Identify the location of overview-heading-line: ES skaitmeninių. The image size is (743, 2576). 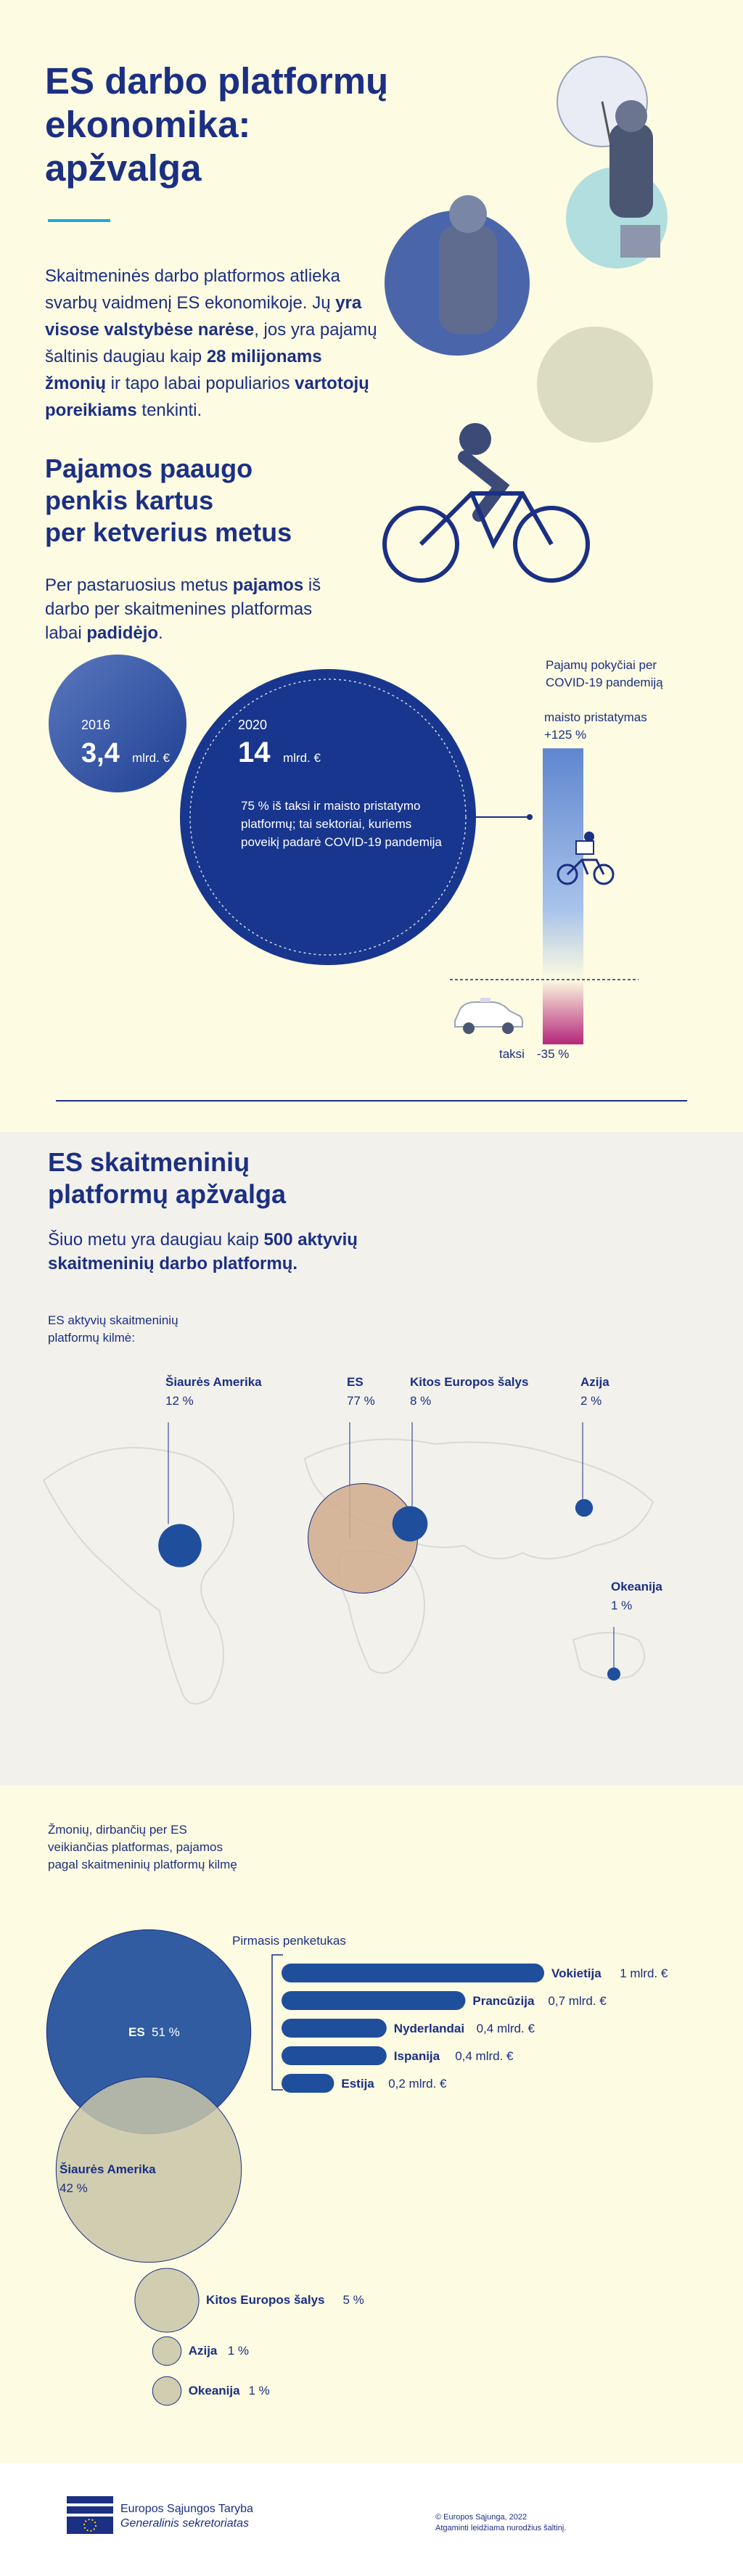
(149, 1162).